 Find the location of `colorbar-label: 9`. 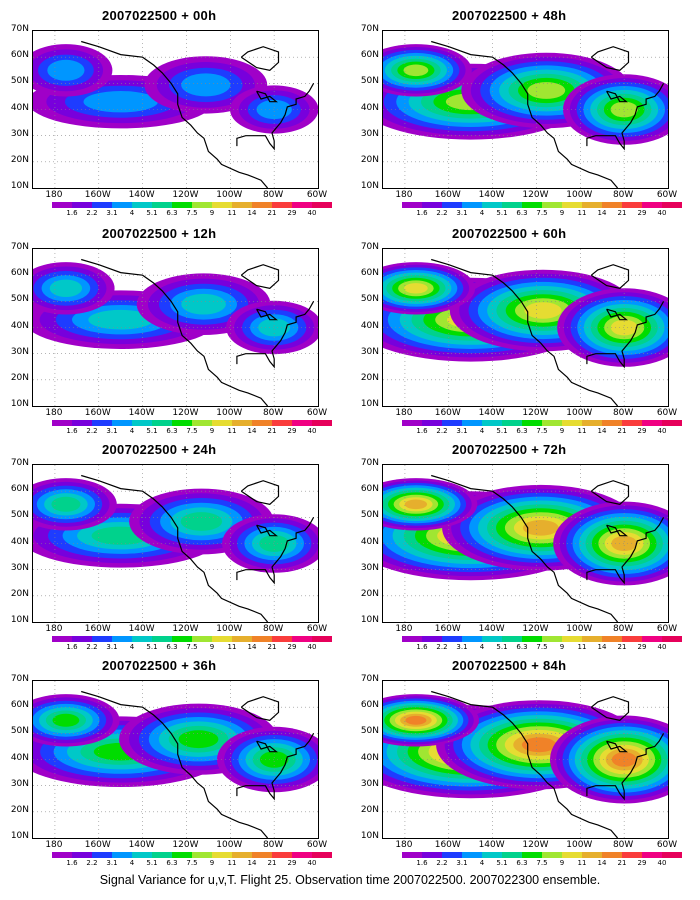

colorbar-label: 9 is located at coordinates (212, 647).